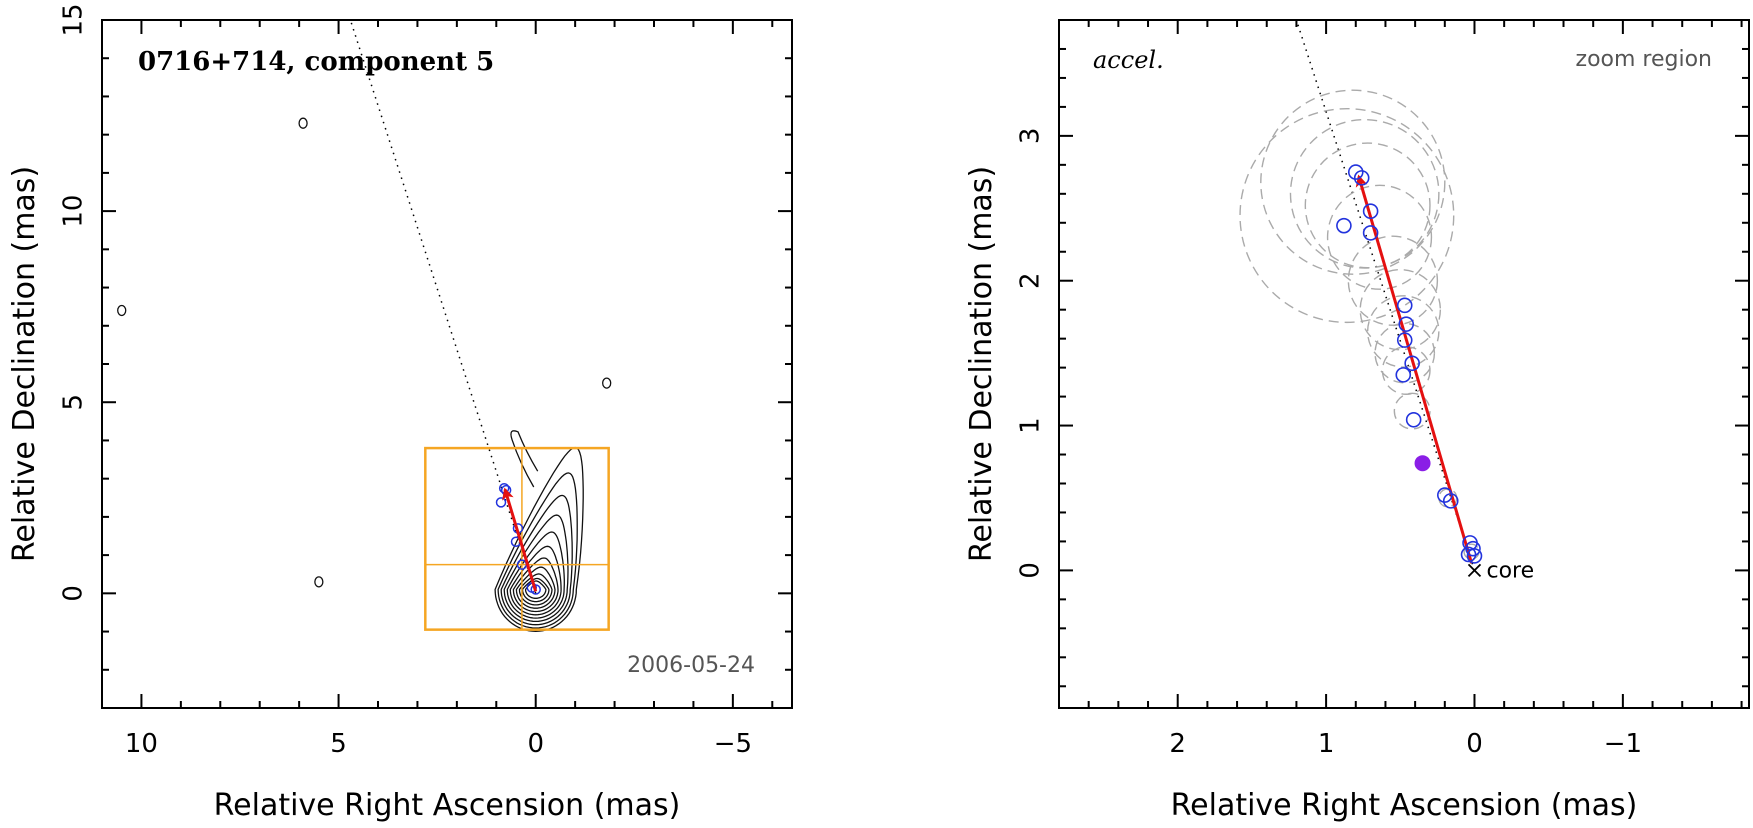 Image resolution: width=1753 pixels, height=828 pixels. I want to click on zoom-box-rect, so click(517, 538).